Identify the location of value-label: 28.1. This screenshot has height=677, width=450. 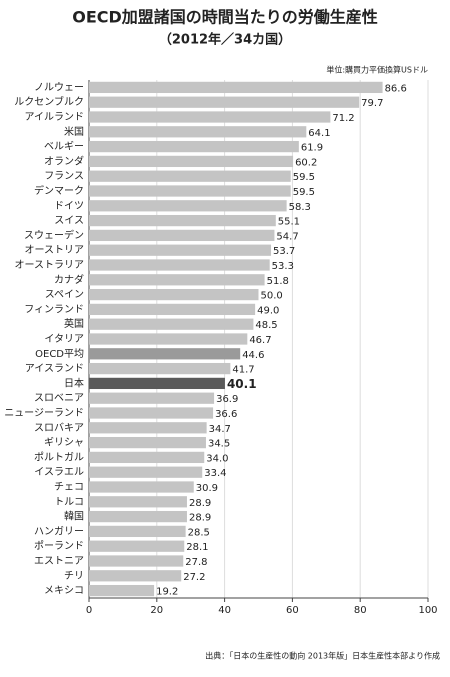
(197, 547).